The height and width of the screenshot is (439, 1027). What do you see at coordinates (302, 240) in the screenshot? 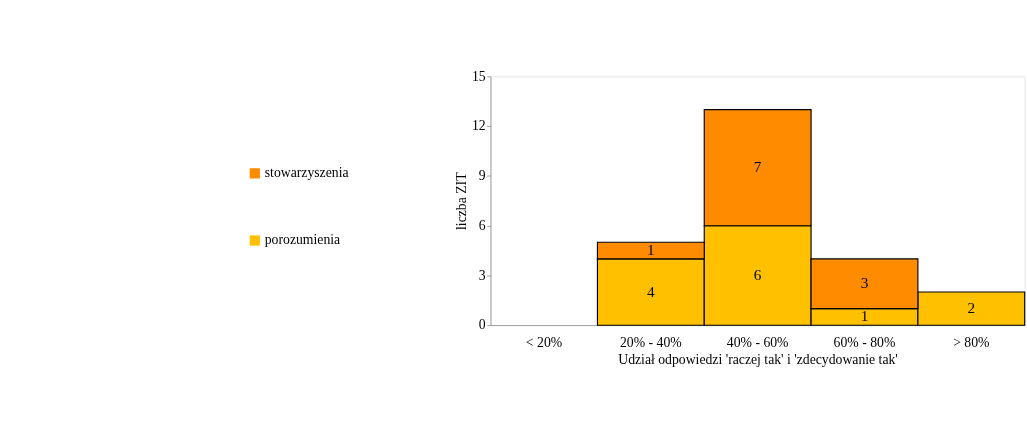
I see `legend-label: porozumienia` at bounding box center [302, 240].